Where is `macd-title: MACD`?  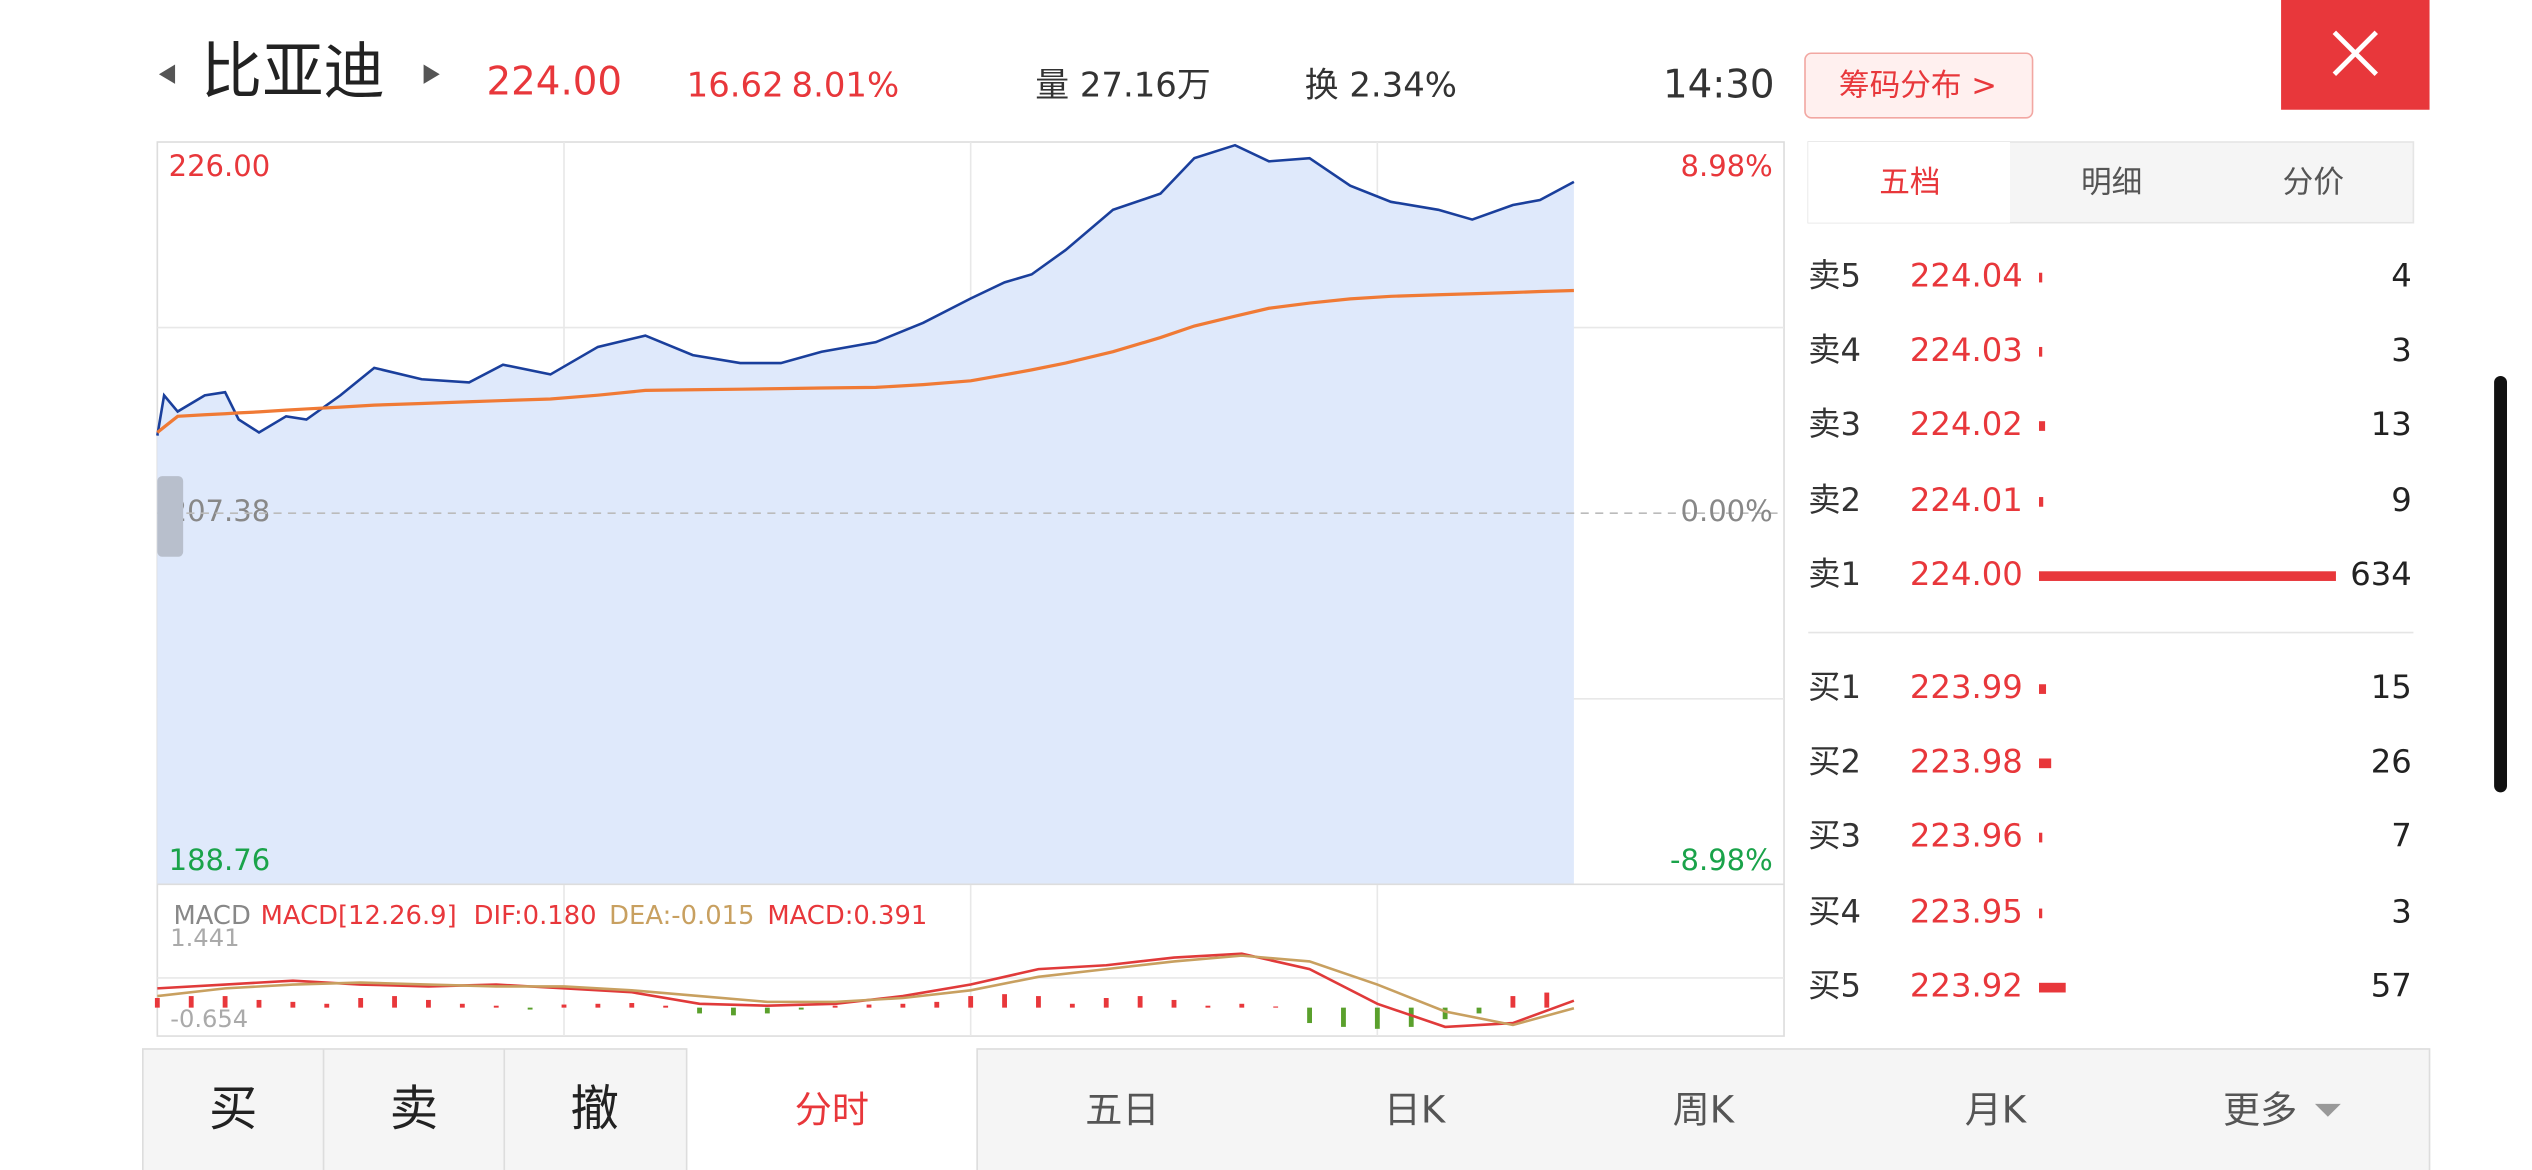
macd-title: MACD is located at coordinates (211, 916).